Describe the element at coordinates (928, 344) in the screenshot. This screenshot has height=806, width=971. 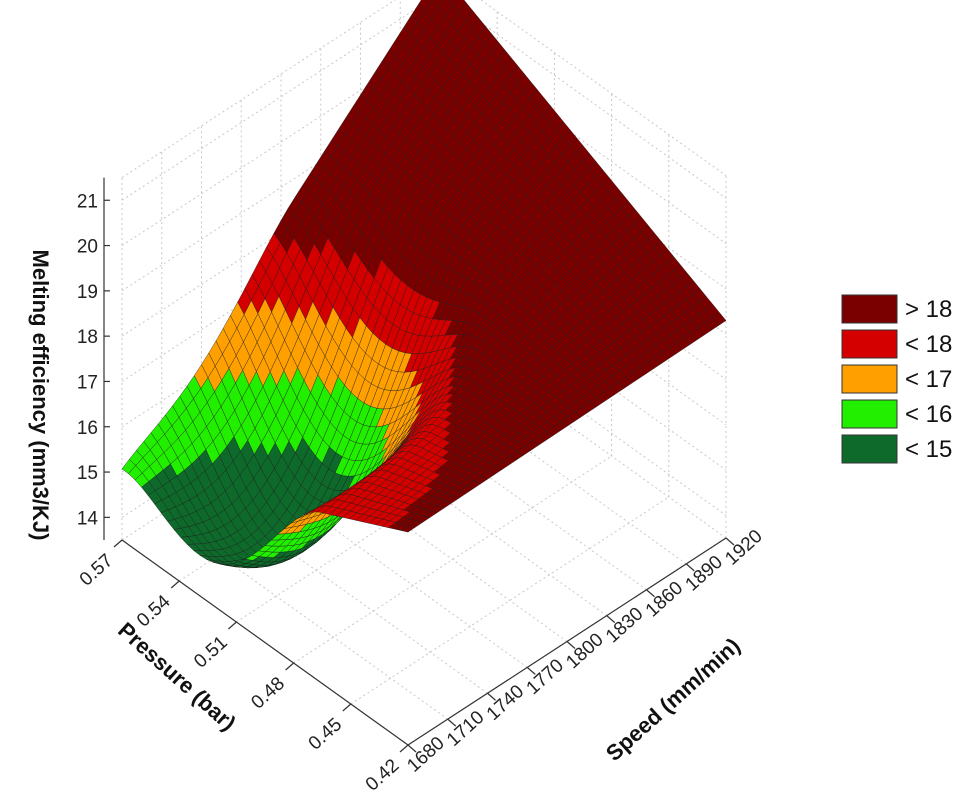
I see `legend-label: < 18` at that location.